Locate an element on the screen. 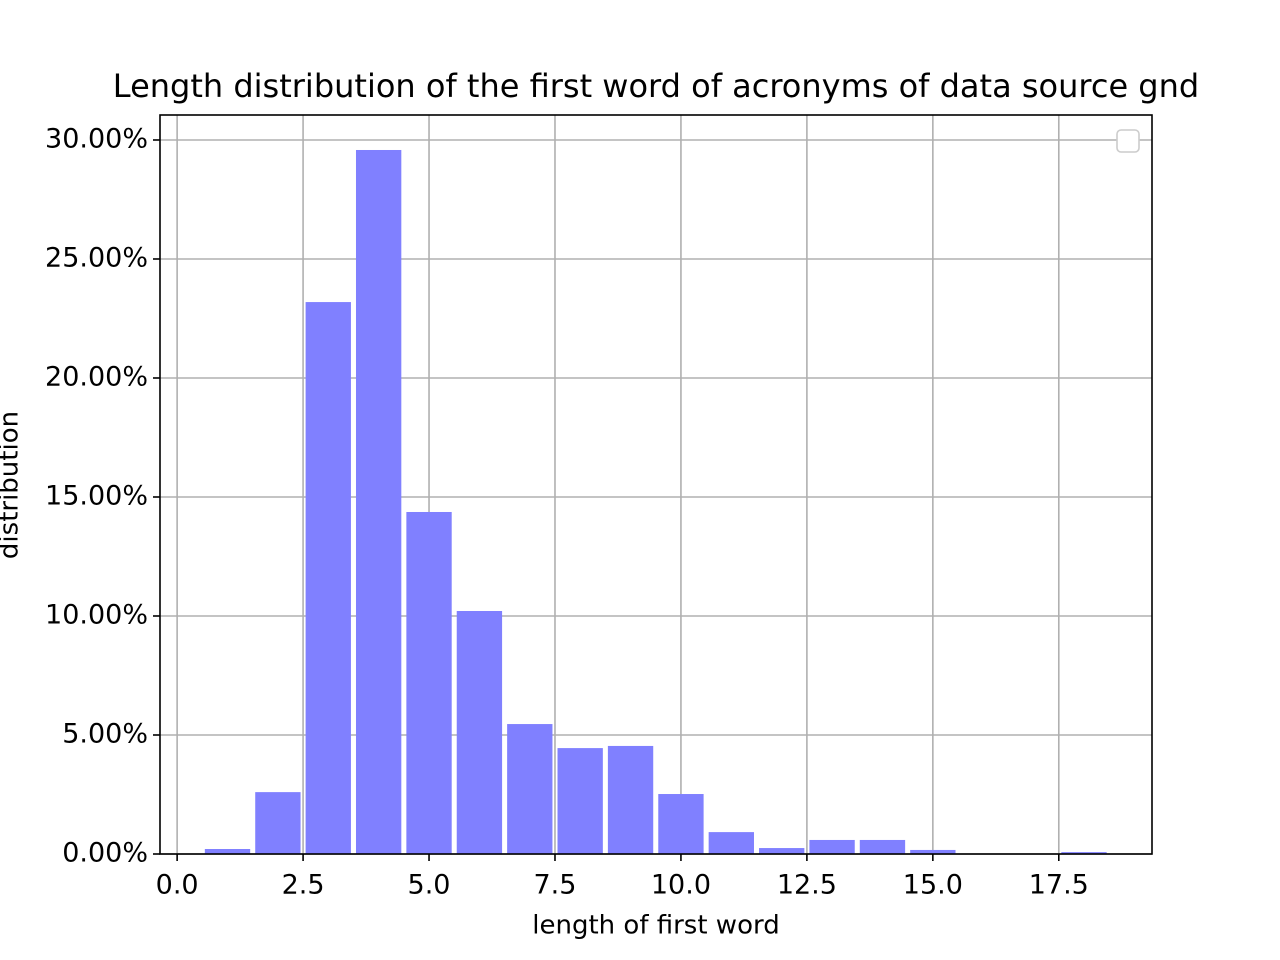  x-tick-label: 15.0 is located at coordinates (933, 885).